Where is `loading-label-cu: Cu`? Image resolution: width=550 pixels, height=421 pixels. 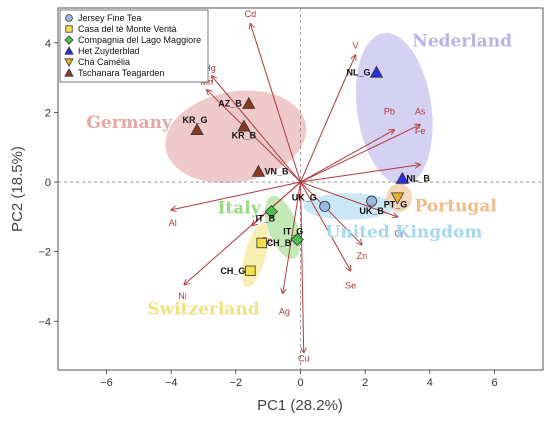 loading-label-cu: Cu is located at coordinates (304, 359).